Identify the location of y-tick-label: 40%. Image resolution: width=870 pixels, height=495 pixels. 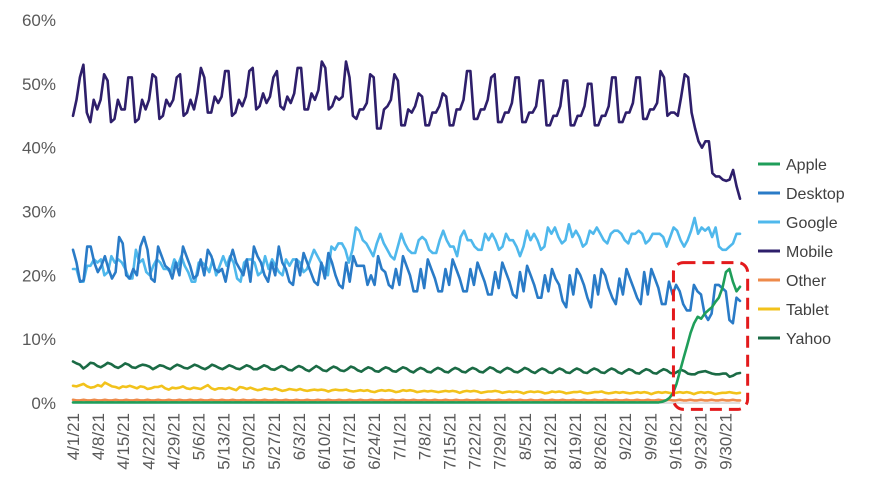
(39, 148).